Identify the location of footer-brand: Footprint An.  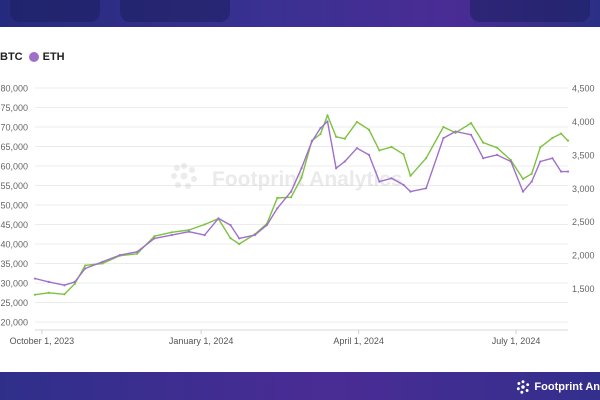
(558, 387).